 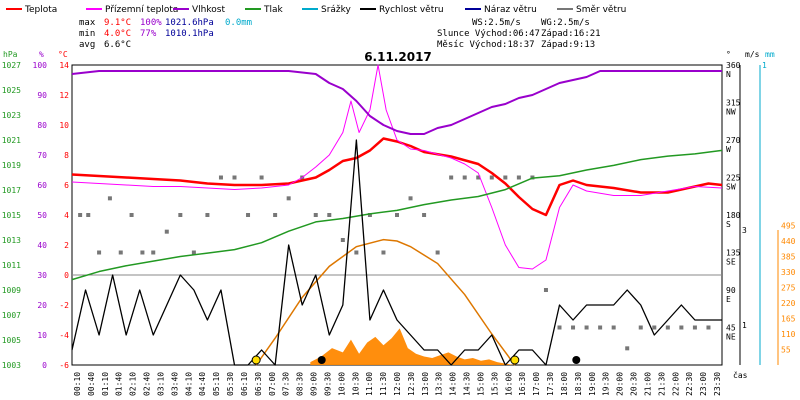 What do you see at coordinates (11, 65) in the screenshot?
I see `hpa-tick: 1027` at bounding box center [11, 65].